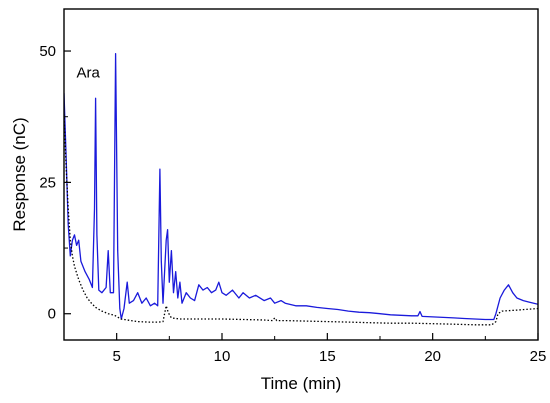  I want to click on annotations: Ara, so click(89, 72).